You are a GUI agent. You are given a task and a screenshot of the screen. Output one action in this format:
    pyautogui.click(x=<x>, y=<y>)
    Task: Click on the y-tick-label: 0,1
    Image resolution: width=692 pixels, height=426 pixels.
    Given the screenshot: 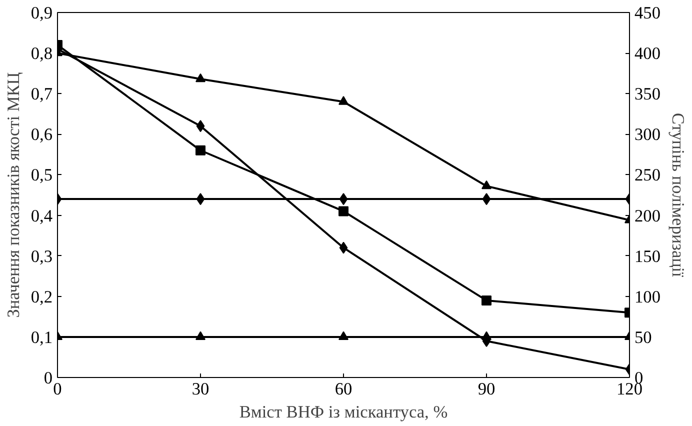 What is the action you would take?
    pyautogui.click(x=41, y=337)
    